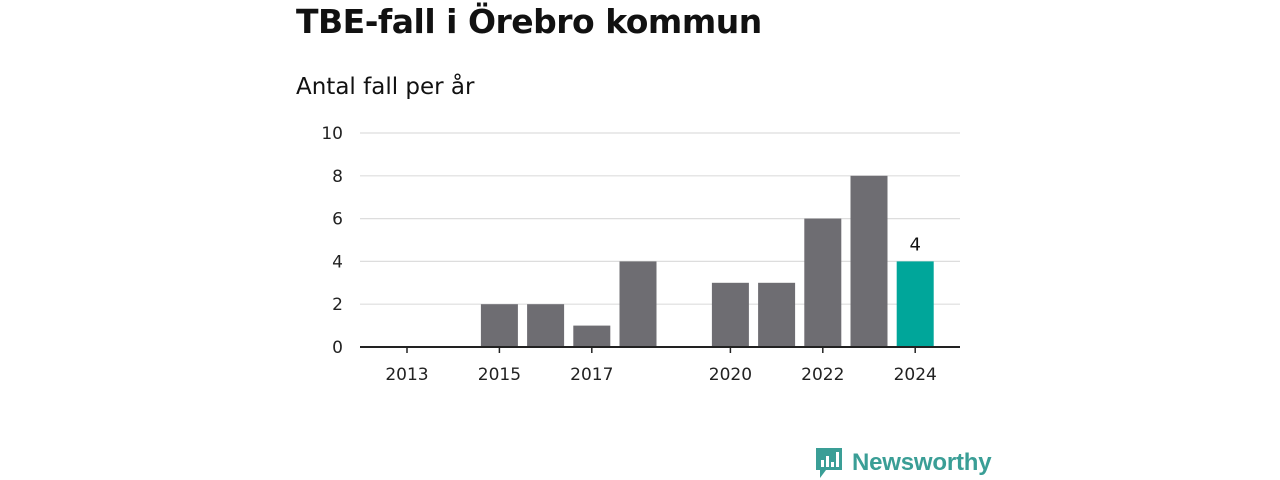 This screenshot has width=1280, height=480. What do you see at coordinates (337, 262) in the screenshot?
I see `y-tick-label-4: 4` at bounding box center [337, 262].